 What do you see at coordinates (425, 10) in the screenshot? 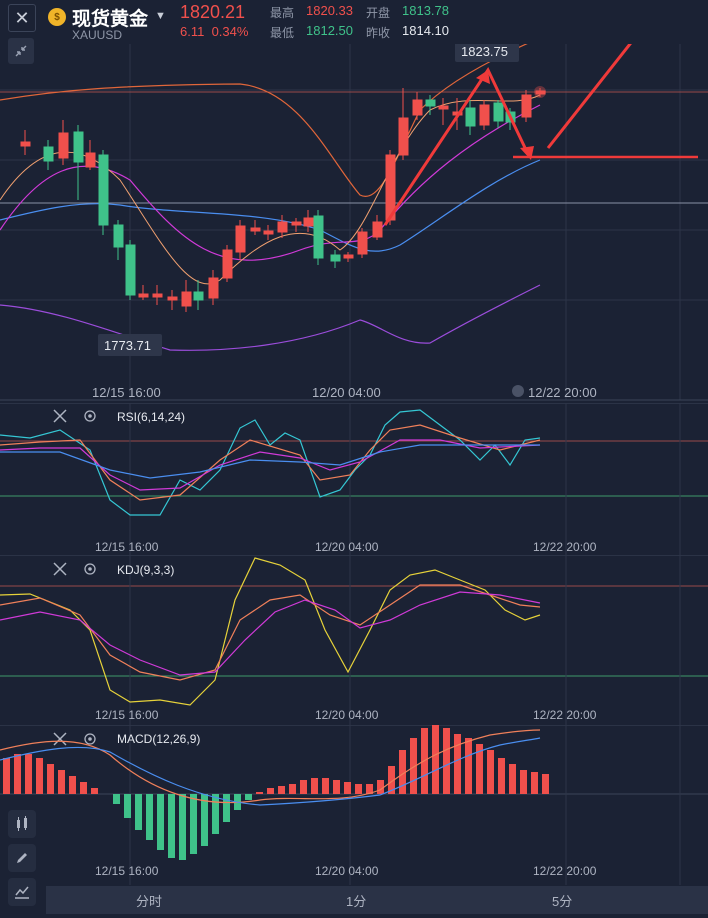
I see `open-value: 1813.78` at bounding box center [425, 10].